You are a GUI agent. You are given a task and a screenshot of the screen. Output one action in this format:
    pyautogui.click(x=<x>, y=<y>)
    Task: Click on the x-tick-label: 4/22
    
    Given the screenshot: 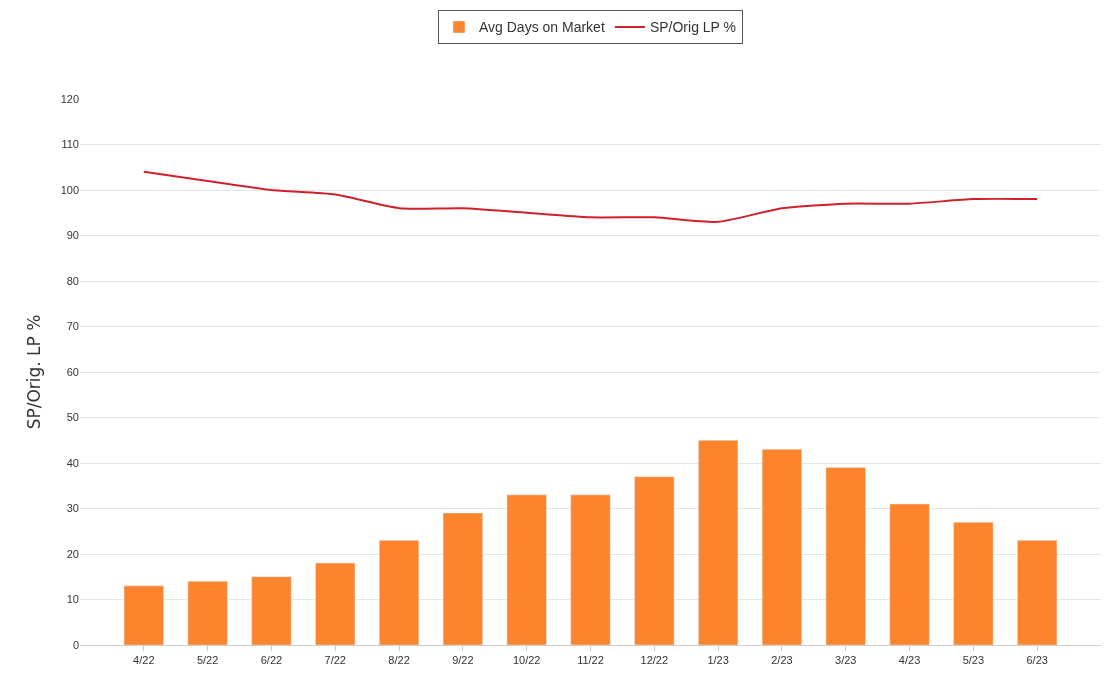 What is the action you would take?
    pyautogui.click(x=144, y=660)
    